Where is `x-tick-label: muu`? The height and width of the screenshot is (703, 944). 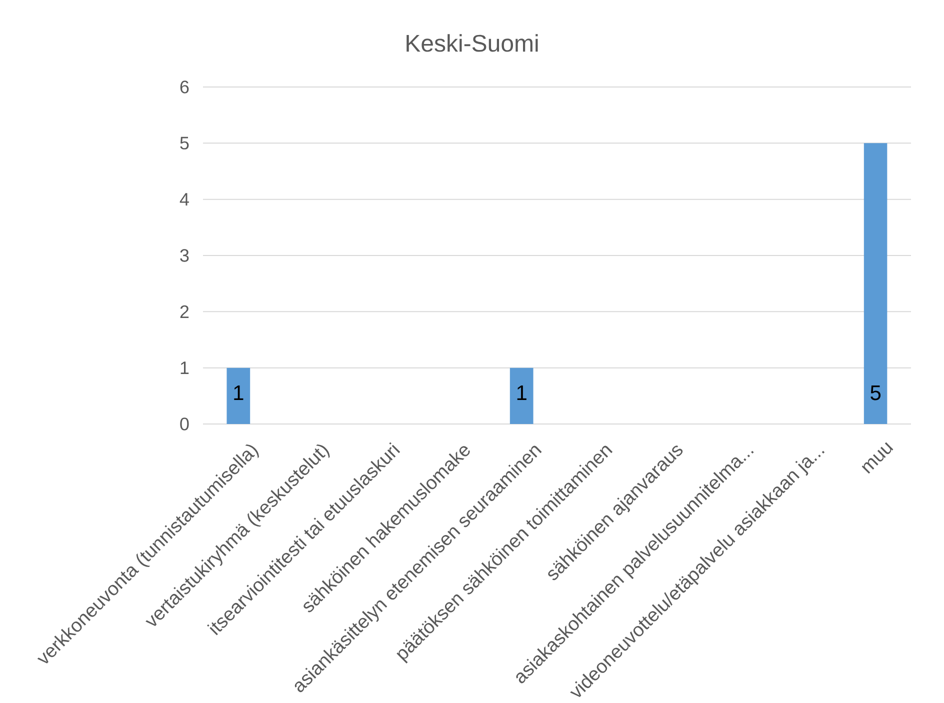
x-tick-label: muu is located at coordinates (878, 458).